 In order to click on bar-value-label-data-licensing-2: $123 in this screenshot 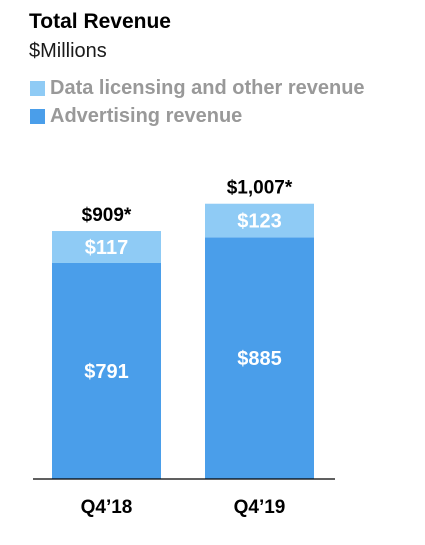, I will do `click(259, 222)`.